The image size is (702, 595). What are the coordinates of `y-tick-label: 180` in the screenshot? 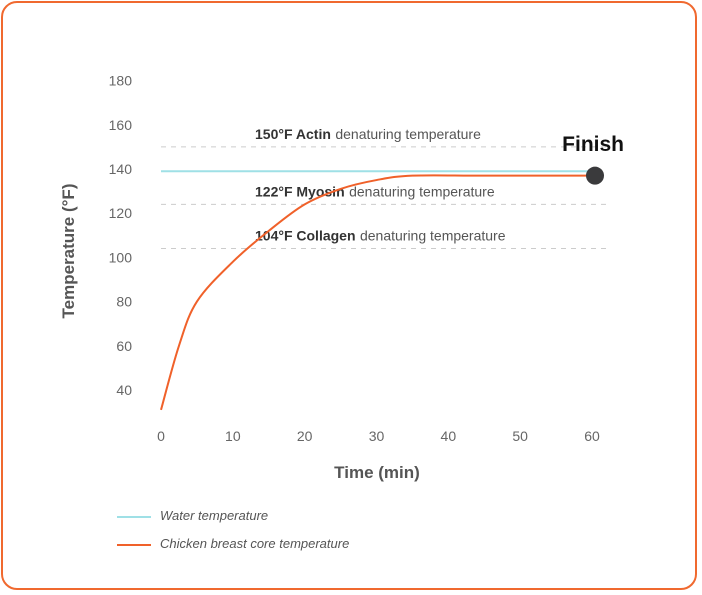 It's located at (121, 81).